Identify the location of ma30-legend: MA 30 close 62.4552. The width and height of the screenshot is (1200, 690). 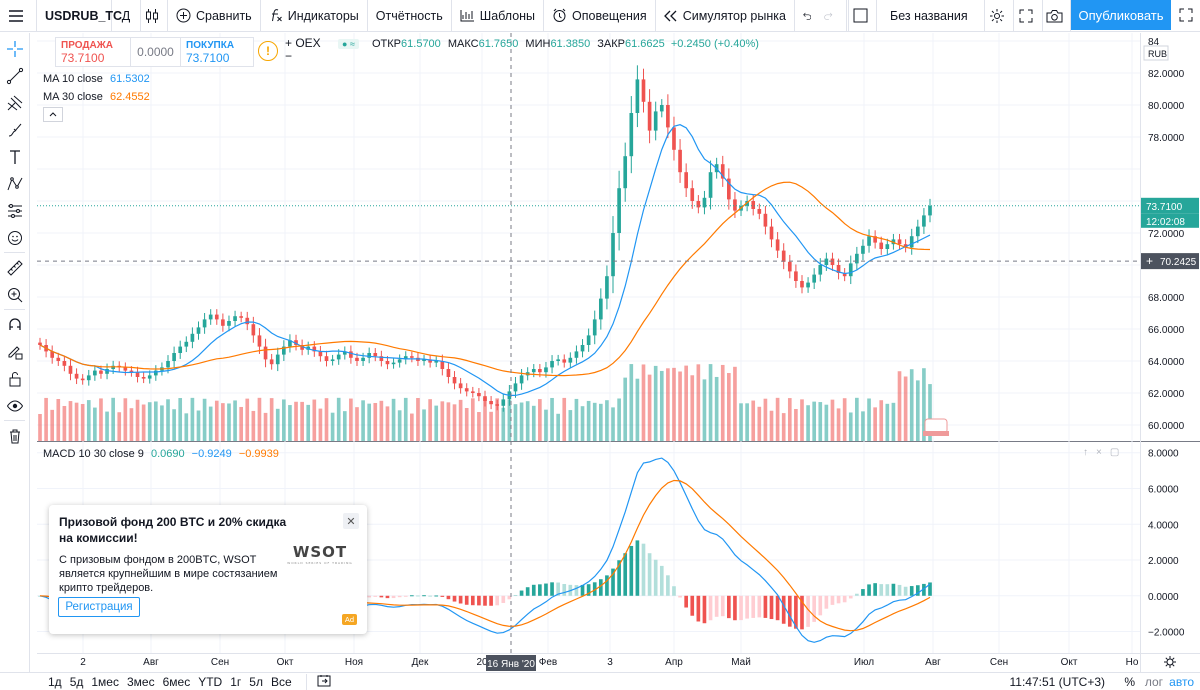
(96, 97).